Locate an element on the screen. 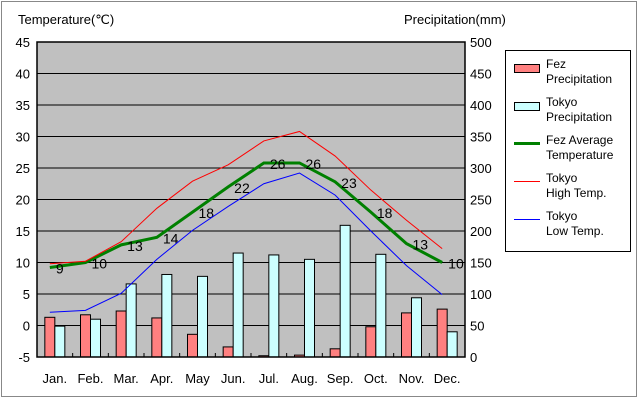 This screenshot has width=640, height=400. right-axis-title: Precipitation(mm) is located at coordinates (455, 19).